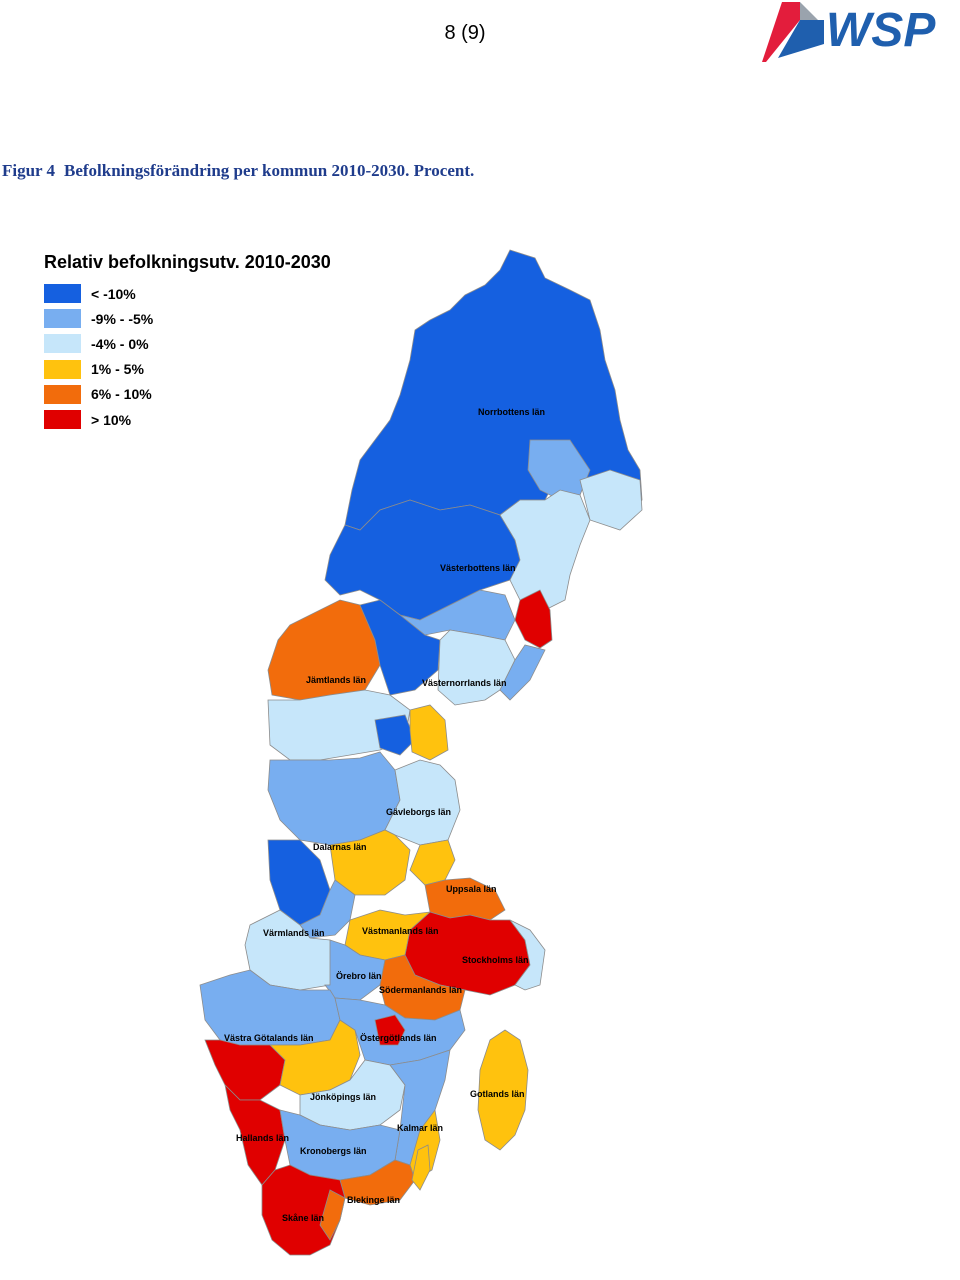 This screenshot has height=1280, width=960. Describe the element at coordinates (398, 1038) in the screenshot. I see `county-label: Östergötlands län` at that location.